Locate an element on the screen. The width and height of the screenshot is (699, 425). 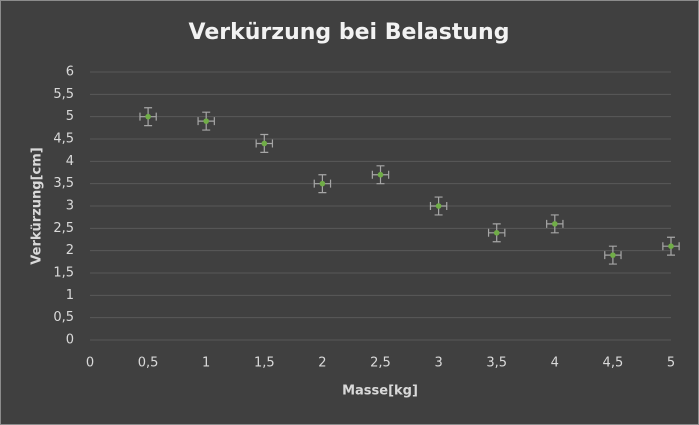
x-tick-label: 3,5 is located at coordinates (496, 363).